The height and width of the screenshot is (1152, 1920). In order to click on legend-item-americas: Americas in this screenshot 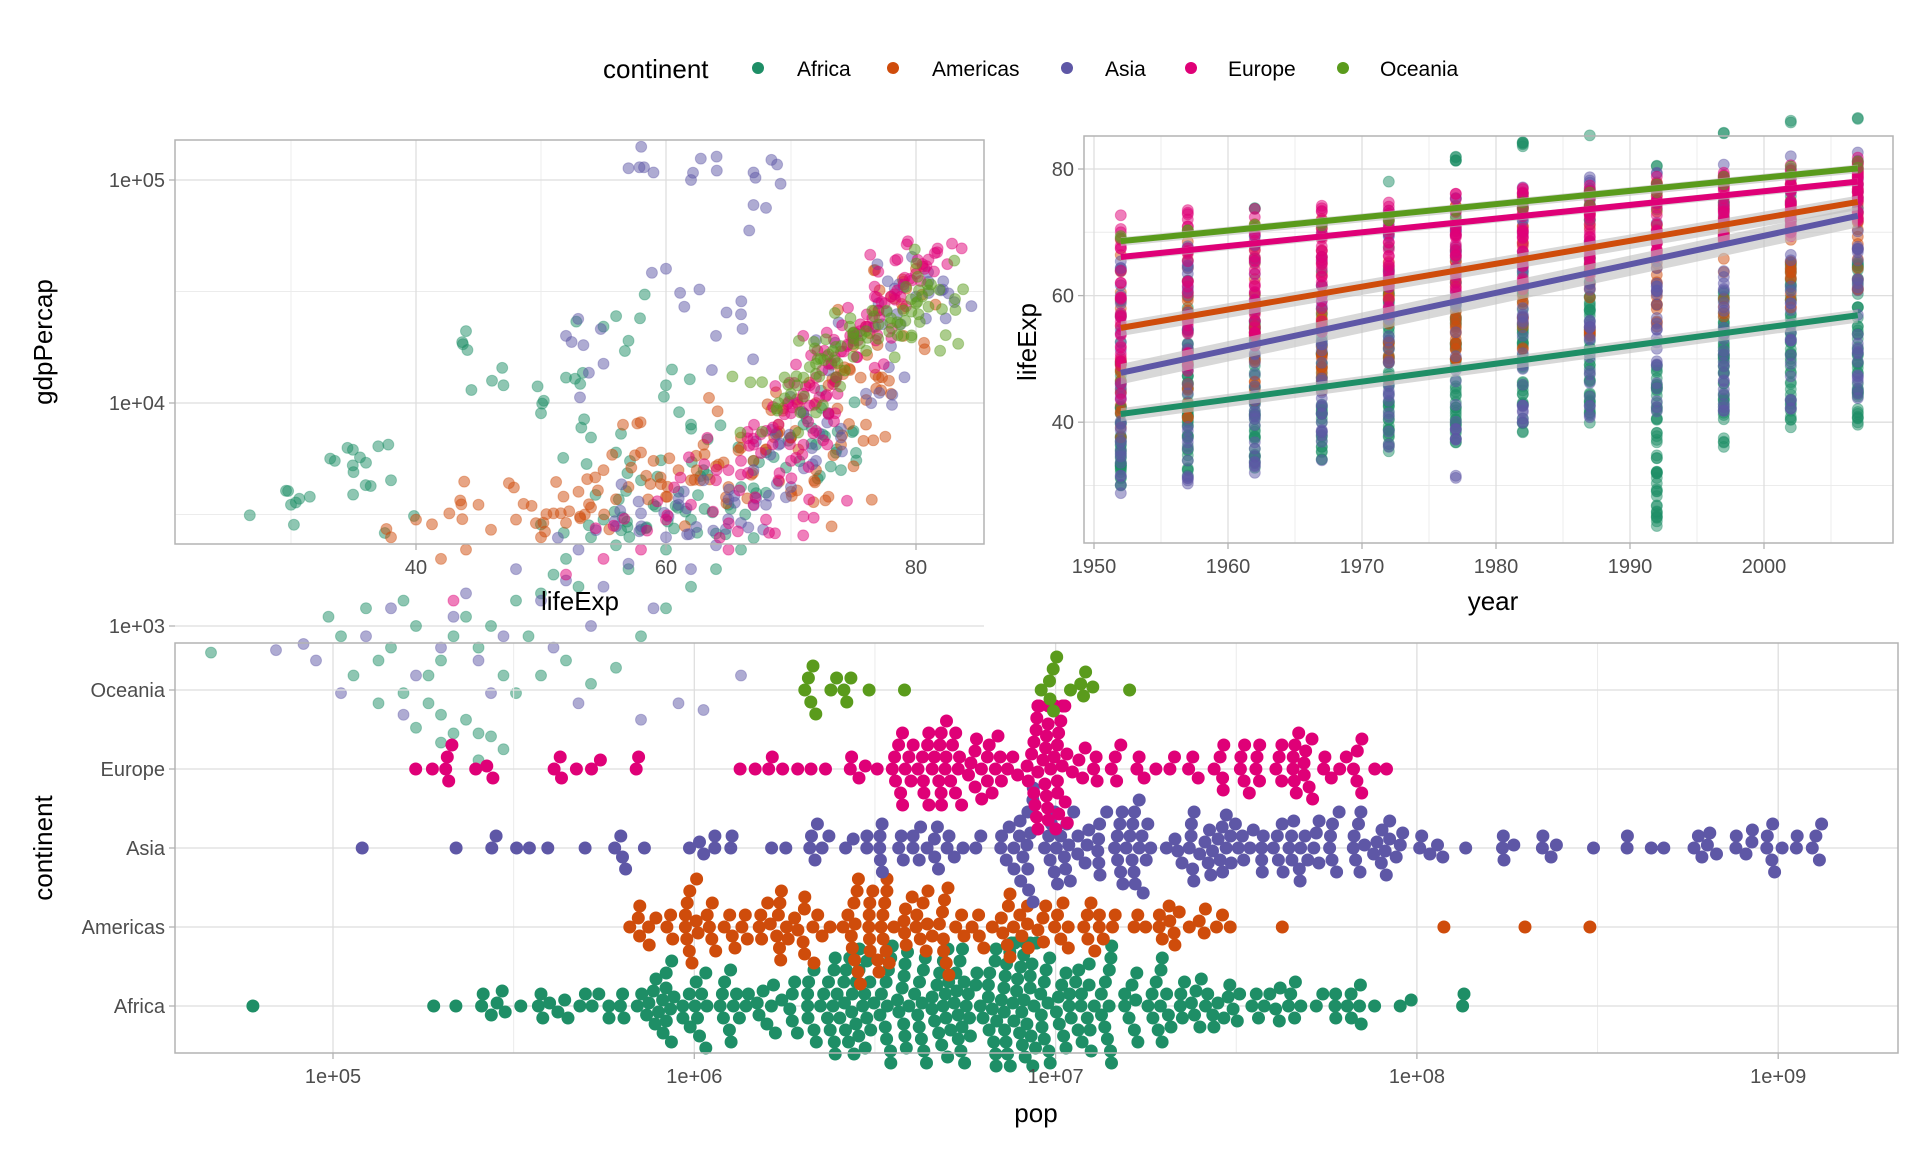, I will do `click(953, 69)`.